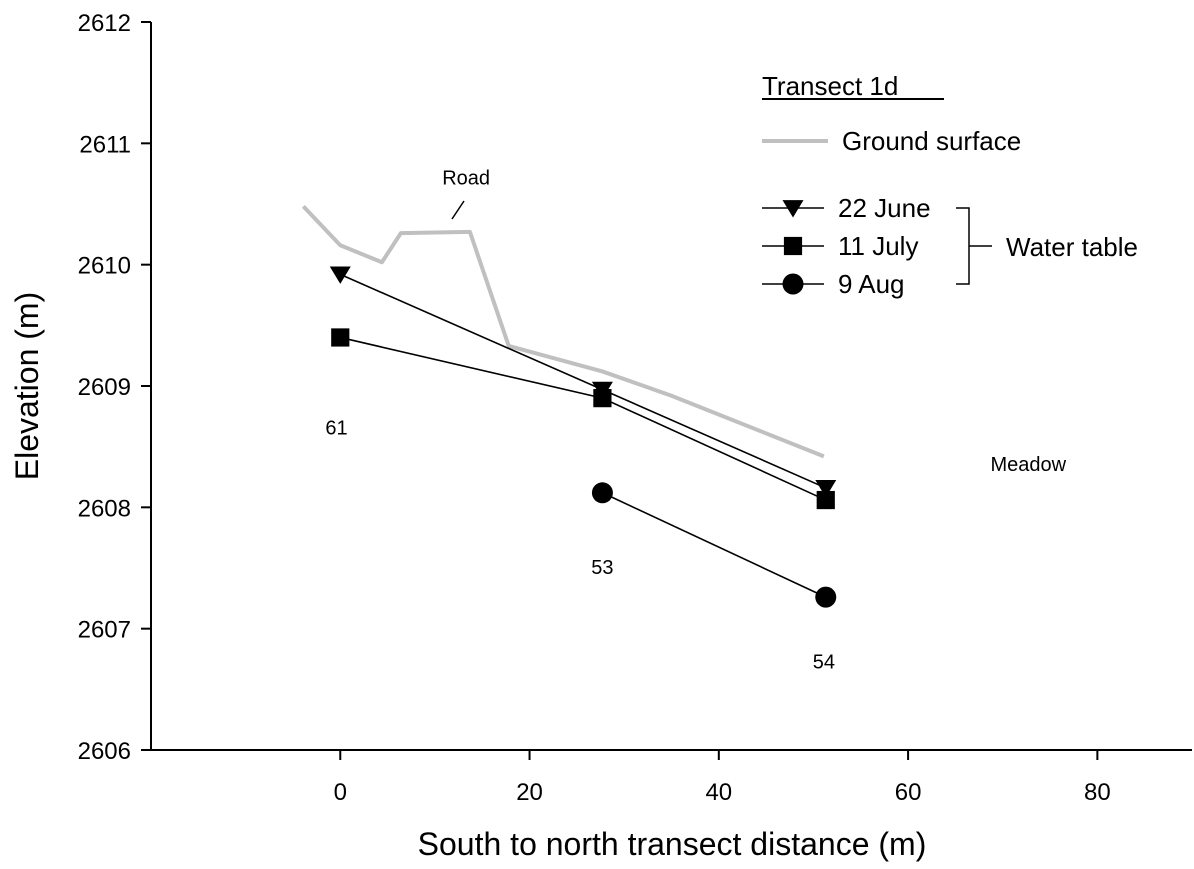 This screenshot has height=869, width=1194. Describe the element at coordinates (1072, 247) in the screenshot. I see `legend-group-label: Water table` at that location.